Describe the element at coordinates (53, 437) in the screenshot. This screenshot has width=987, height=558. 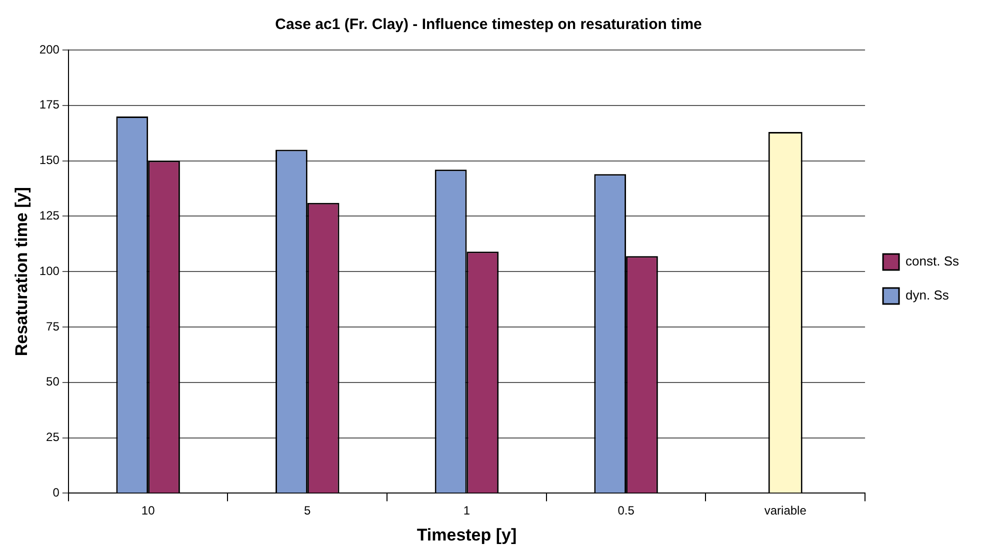
I see `y-tick-label: 25` at that location.